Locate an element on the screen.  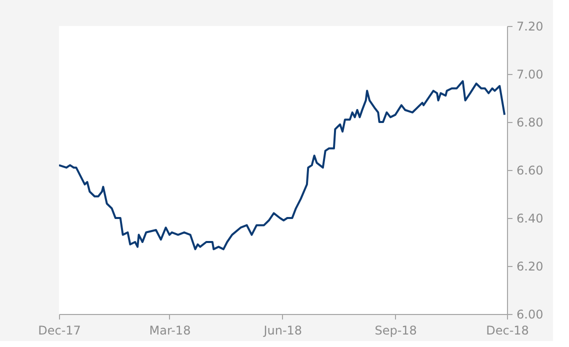
y-tick-label: 7.20 is located at coordinates (530, 27).